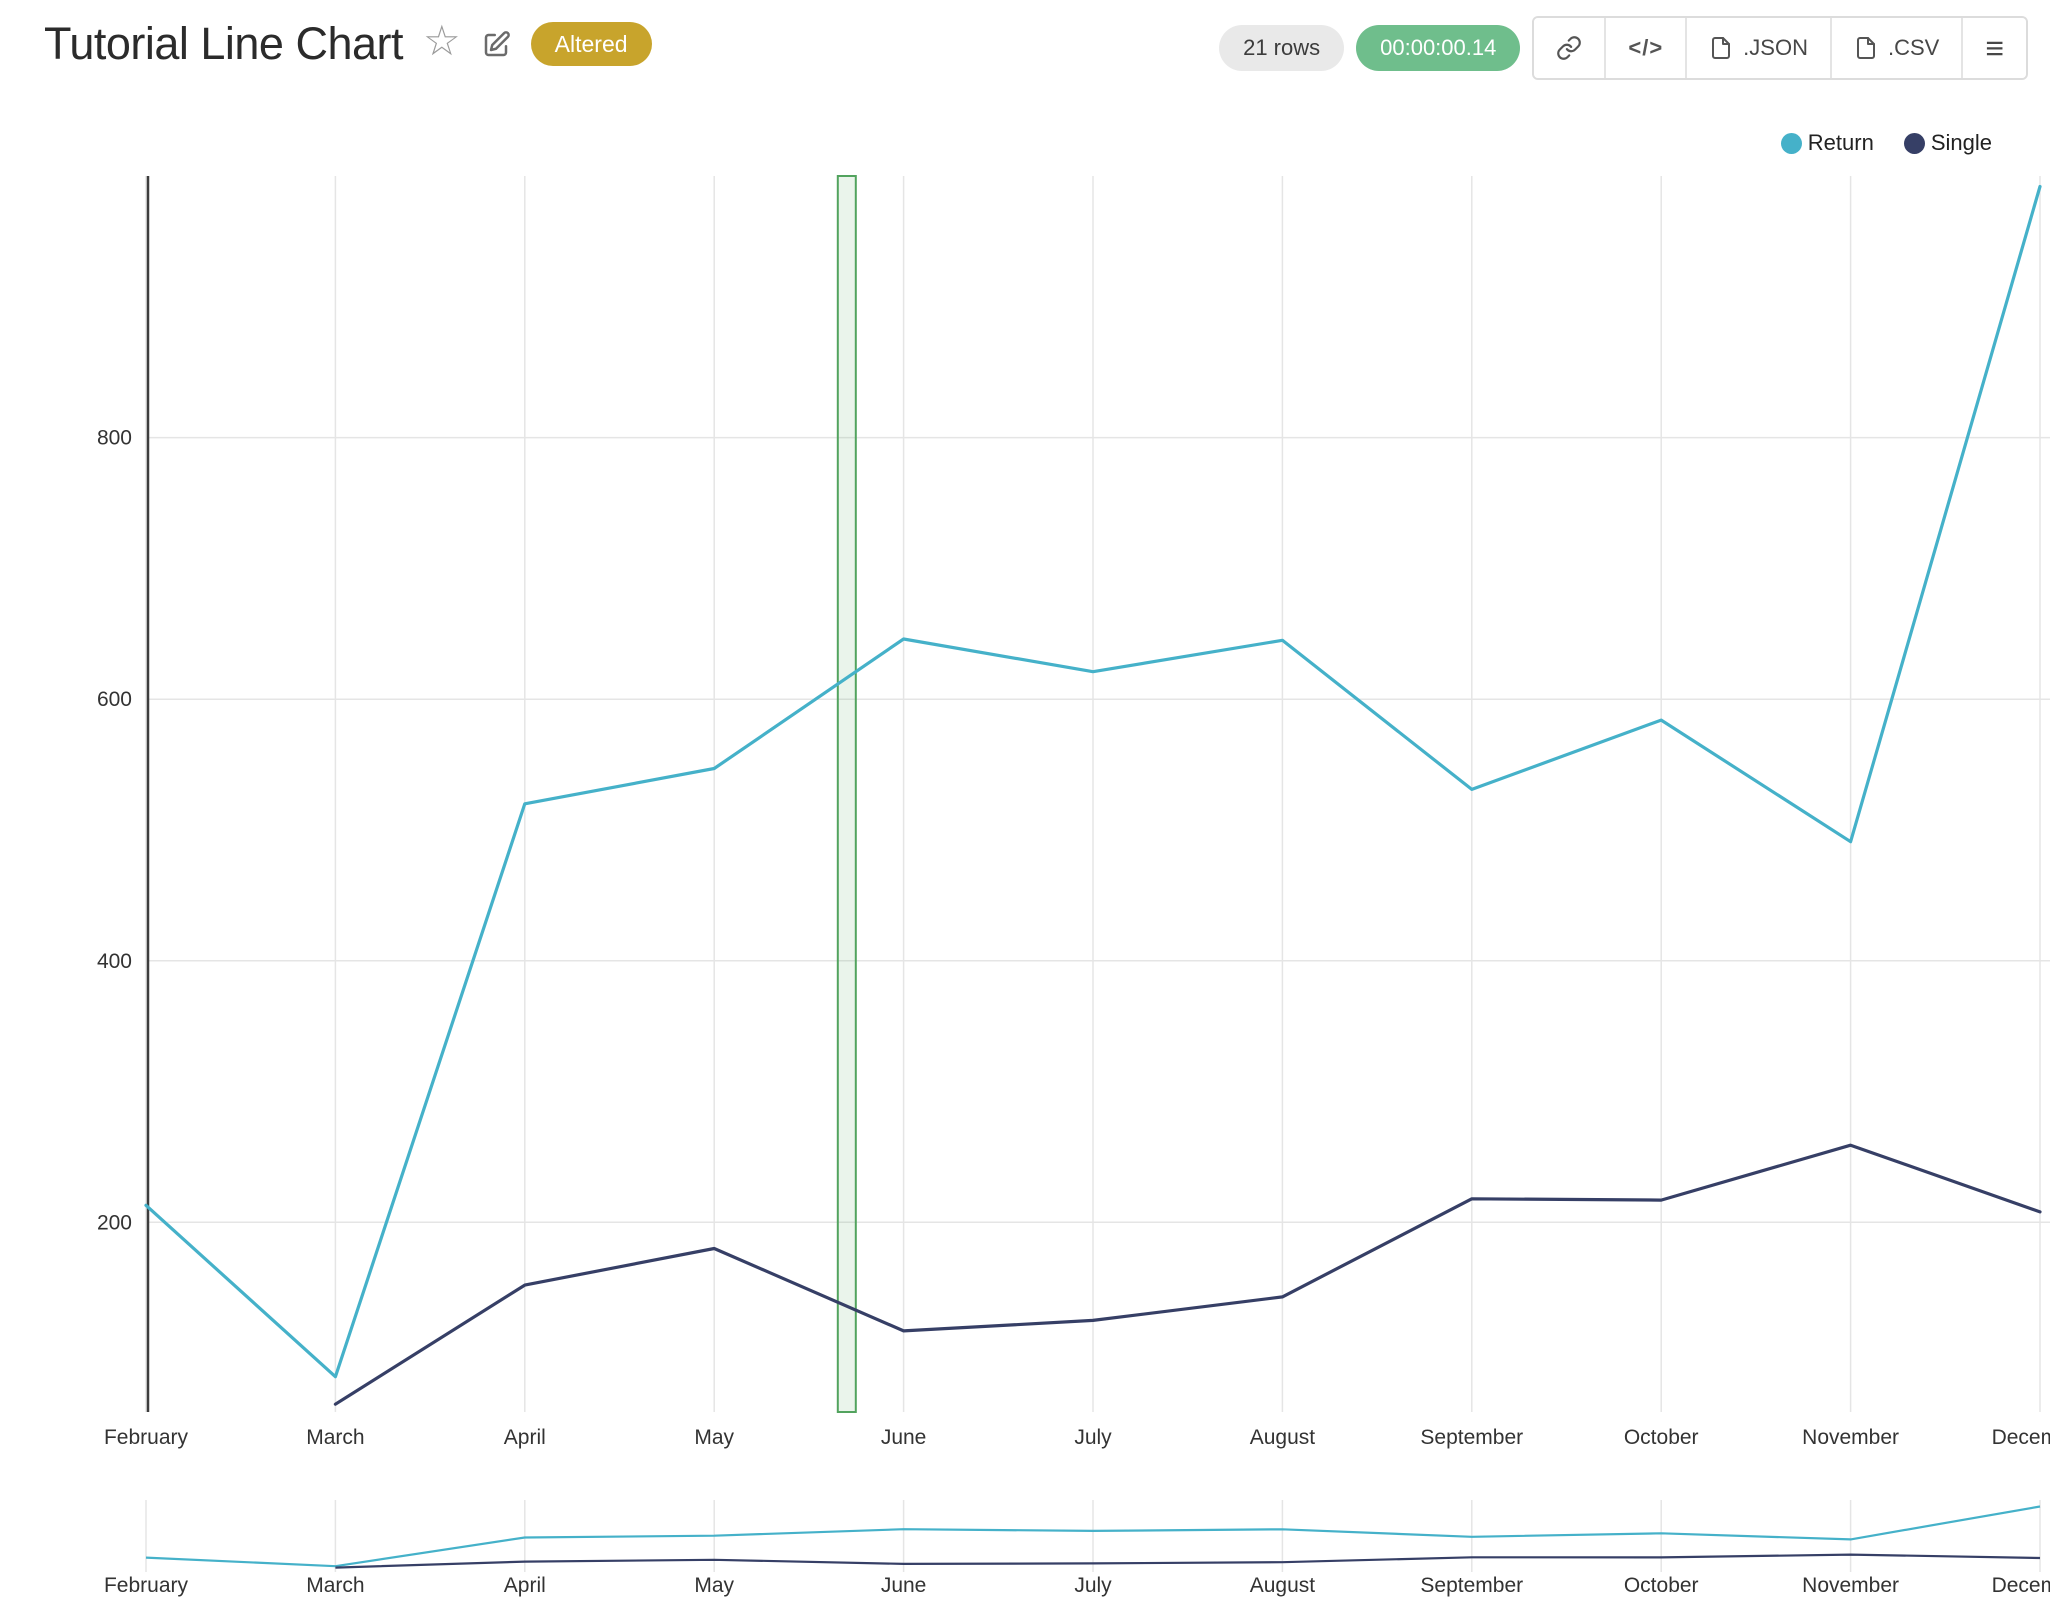 Image resolution: width=2050 pixels, height=1598 pixels. I want to click on mini-overview-chart, so click(1093, 1536).